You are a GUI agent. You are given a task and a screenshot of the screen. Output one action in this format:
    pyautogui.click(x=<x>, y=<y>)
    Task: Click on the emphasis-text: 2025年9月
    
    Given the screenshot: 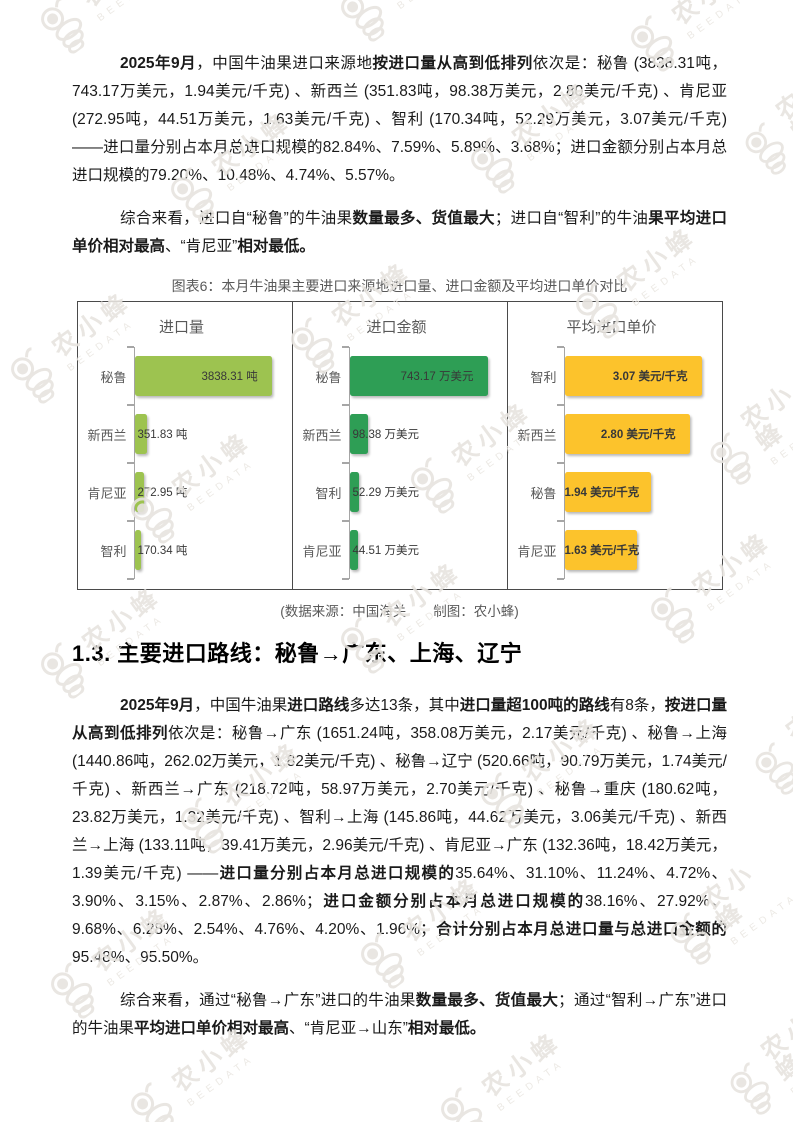 What is the action you would take?
    pyautogui.click(x=157, y=705)
    